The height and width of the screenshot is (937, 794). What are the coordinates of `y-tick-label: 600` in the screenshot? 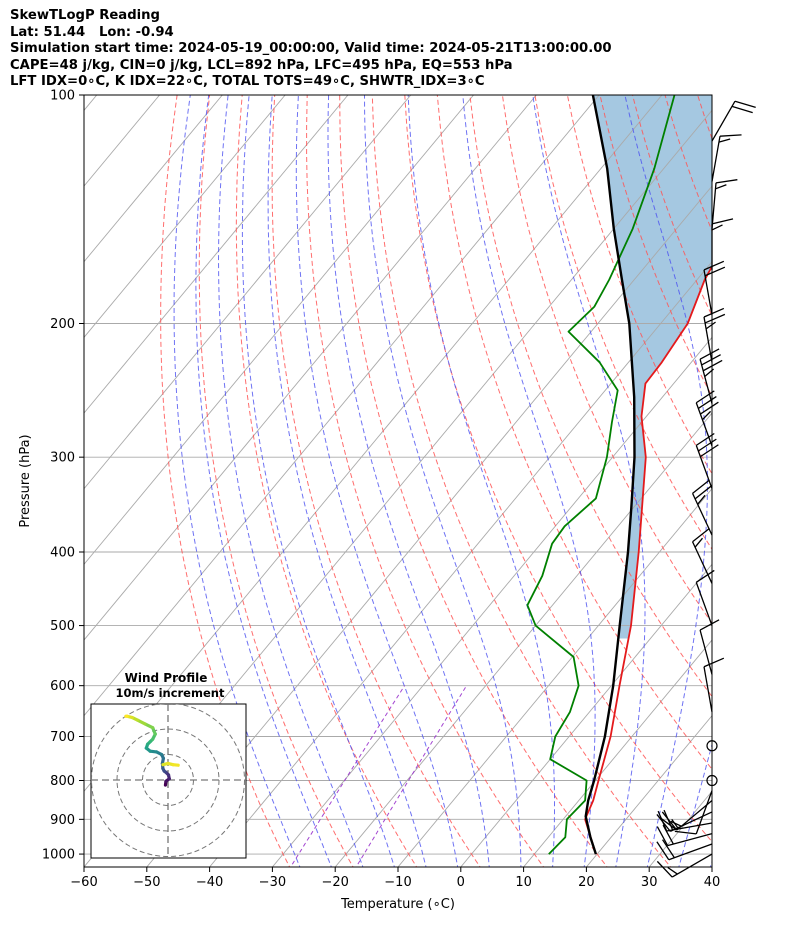 It's located at (62, 686).